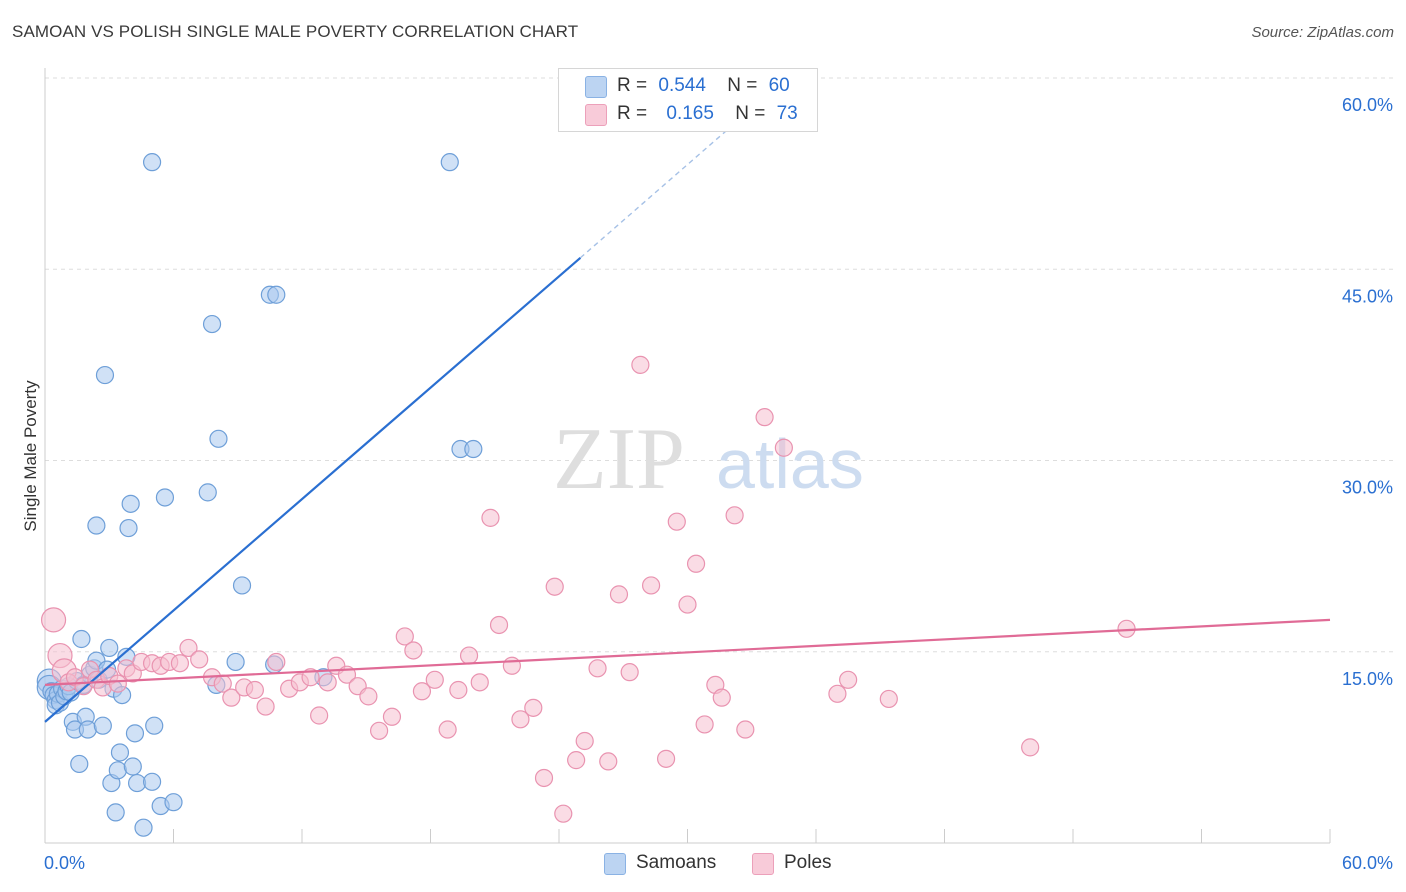  Describe the element at coordinates (30, 456) in the screenshot. I see `y-axis-label: Single Male Poverty` at that location.